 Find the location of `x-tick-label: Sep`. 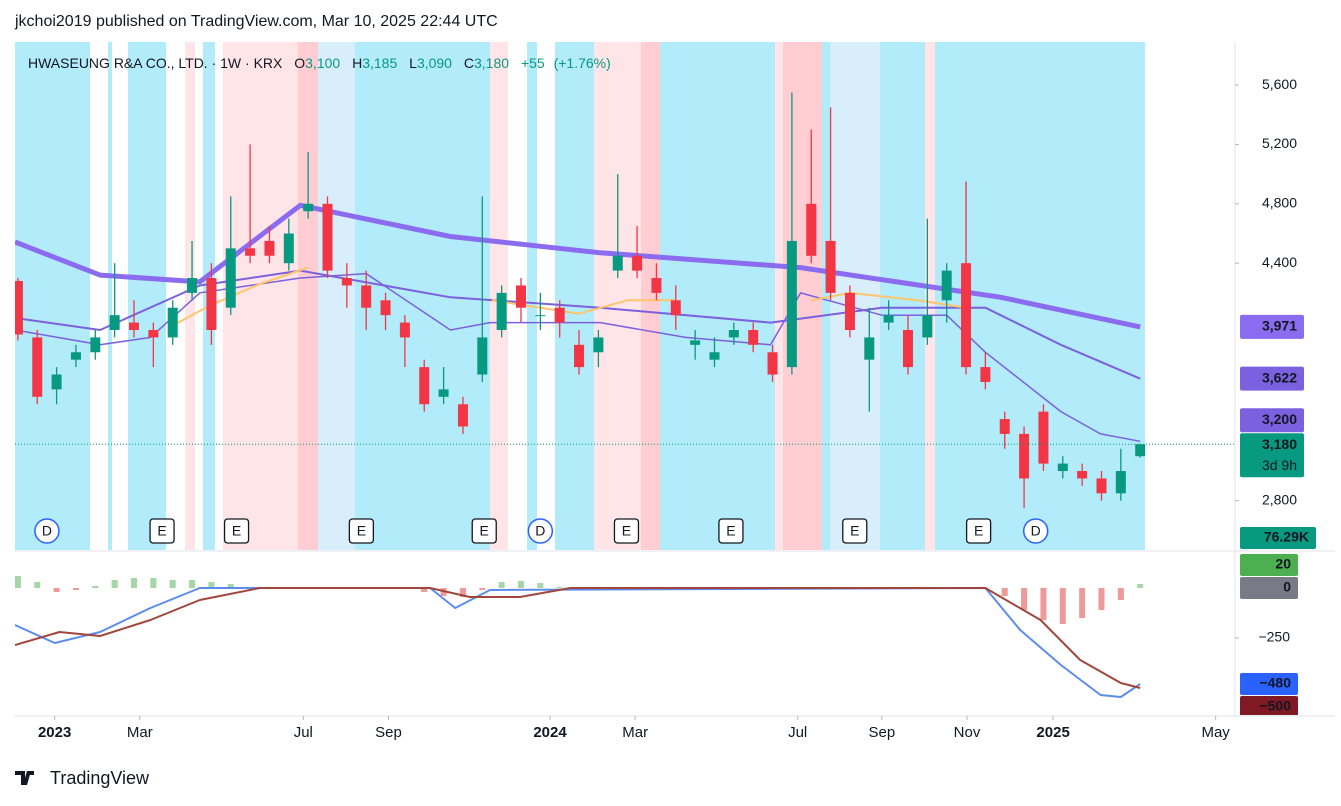

x-tick-label: Sep is located at coordinates (882, 732).